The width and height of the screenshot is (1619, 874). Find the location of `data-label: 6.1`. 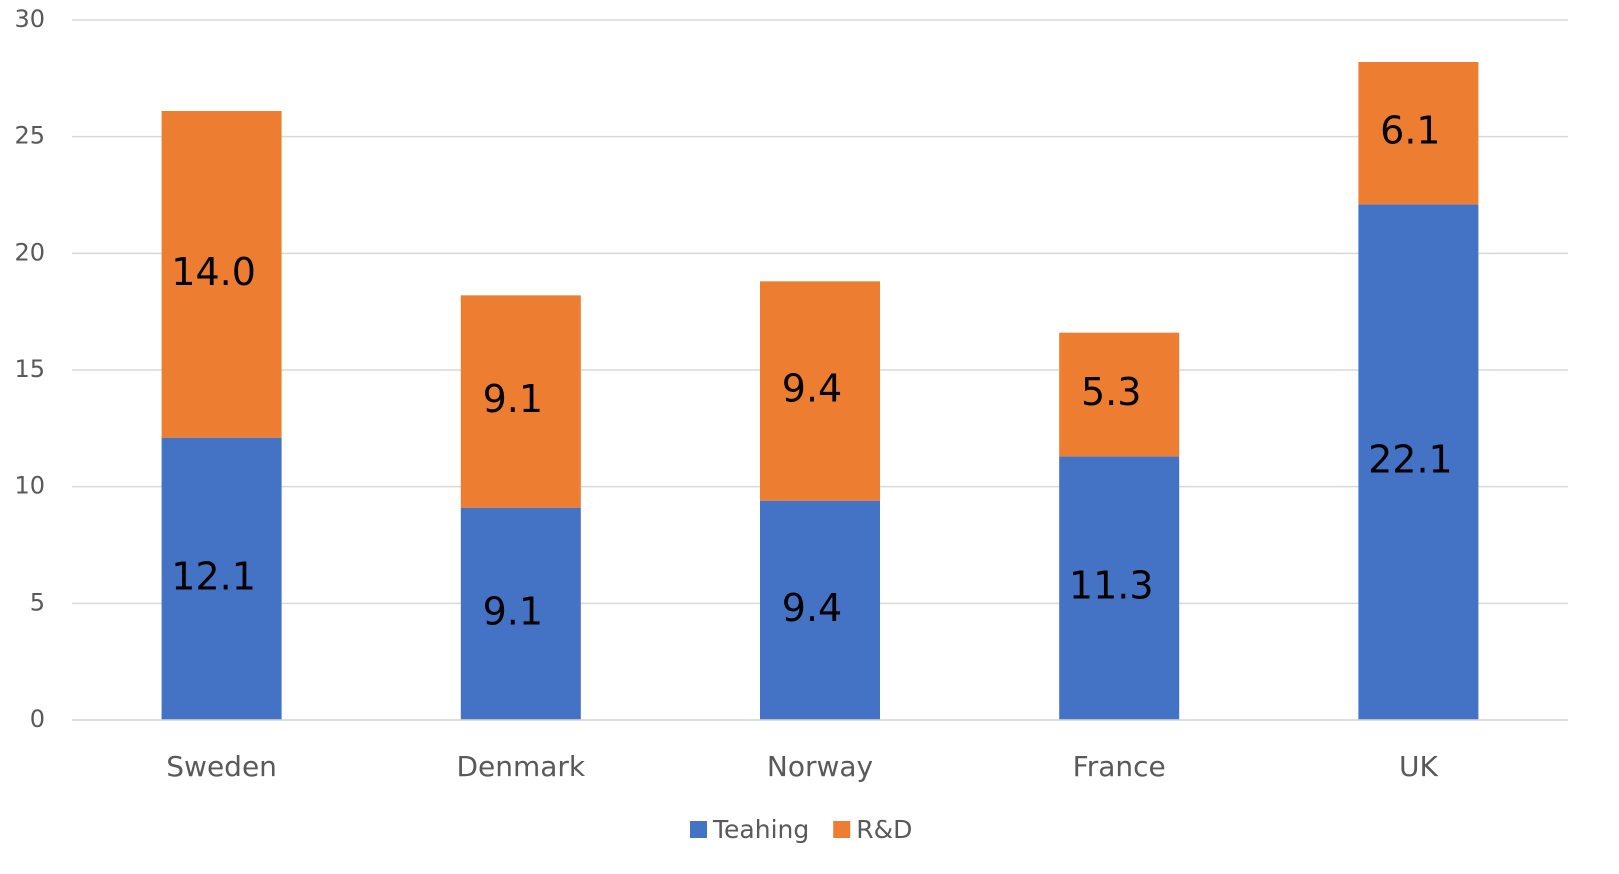

data-label: 6.1 is located at coordinates (1410, 131).